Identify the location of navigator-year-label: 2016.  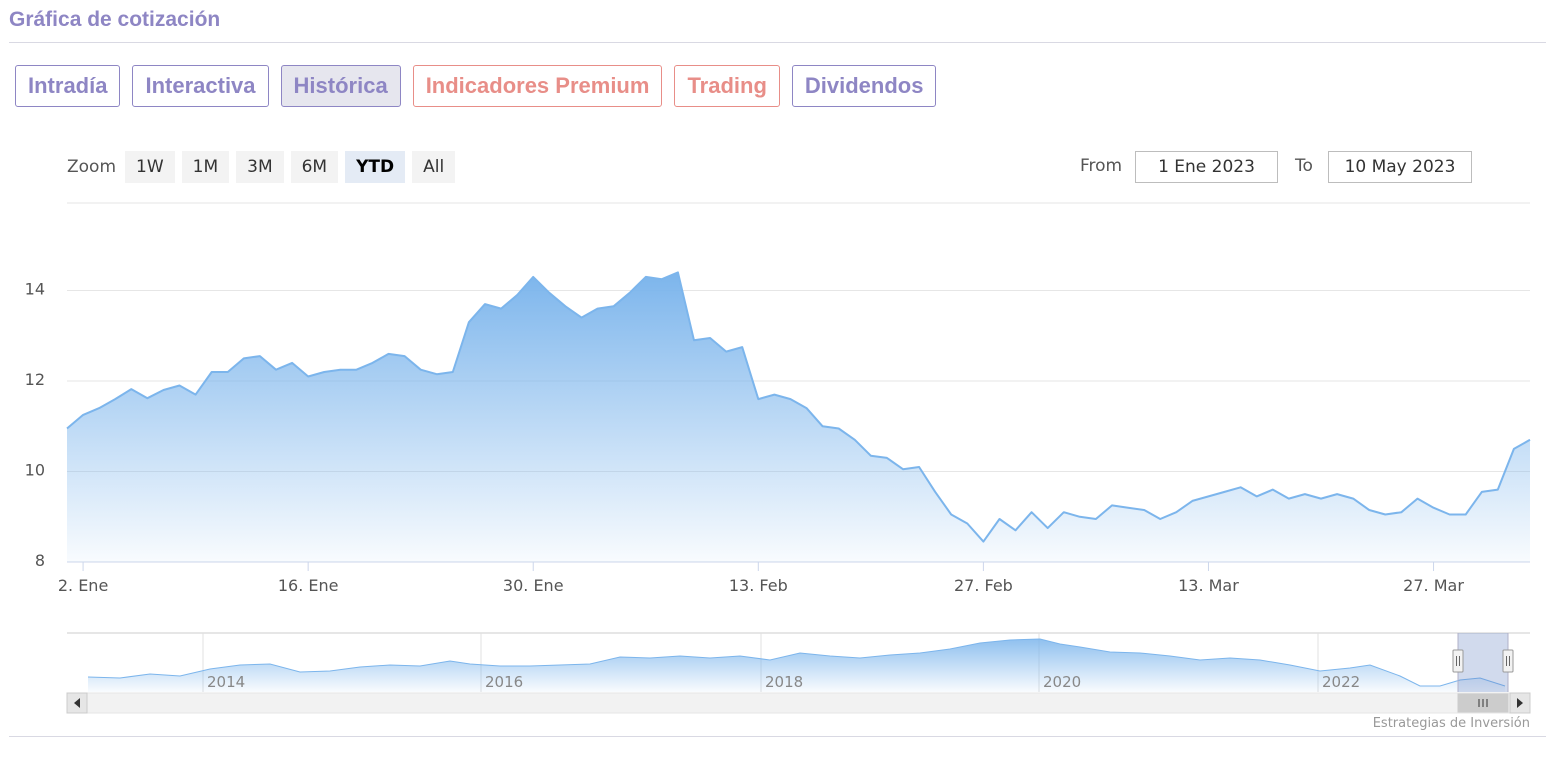
(504, 682).